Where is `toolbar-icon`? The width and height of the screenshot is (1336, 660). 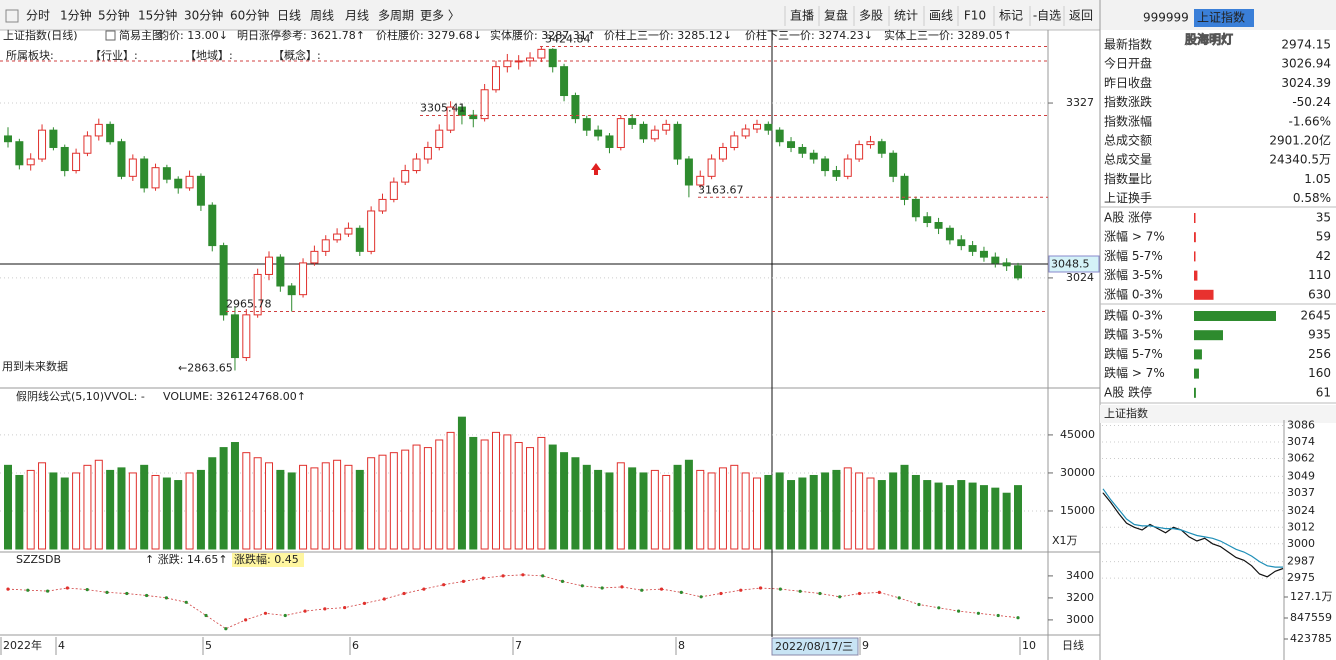
toolbar-icon is located at coordinates (12, 16).